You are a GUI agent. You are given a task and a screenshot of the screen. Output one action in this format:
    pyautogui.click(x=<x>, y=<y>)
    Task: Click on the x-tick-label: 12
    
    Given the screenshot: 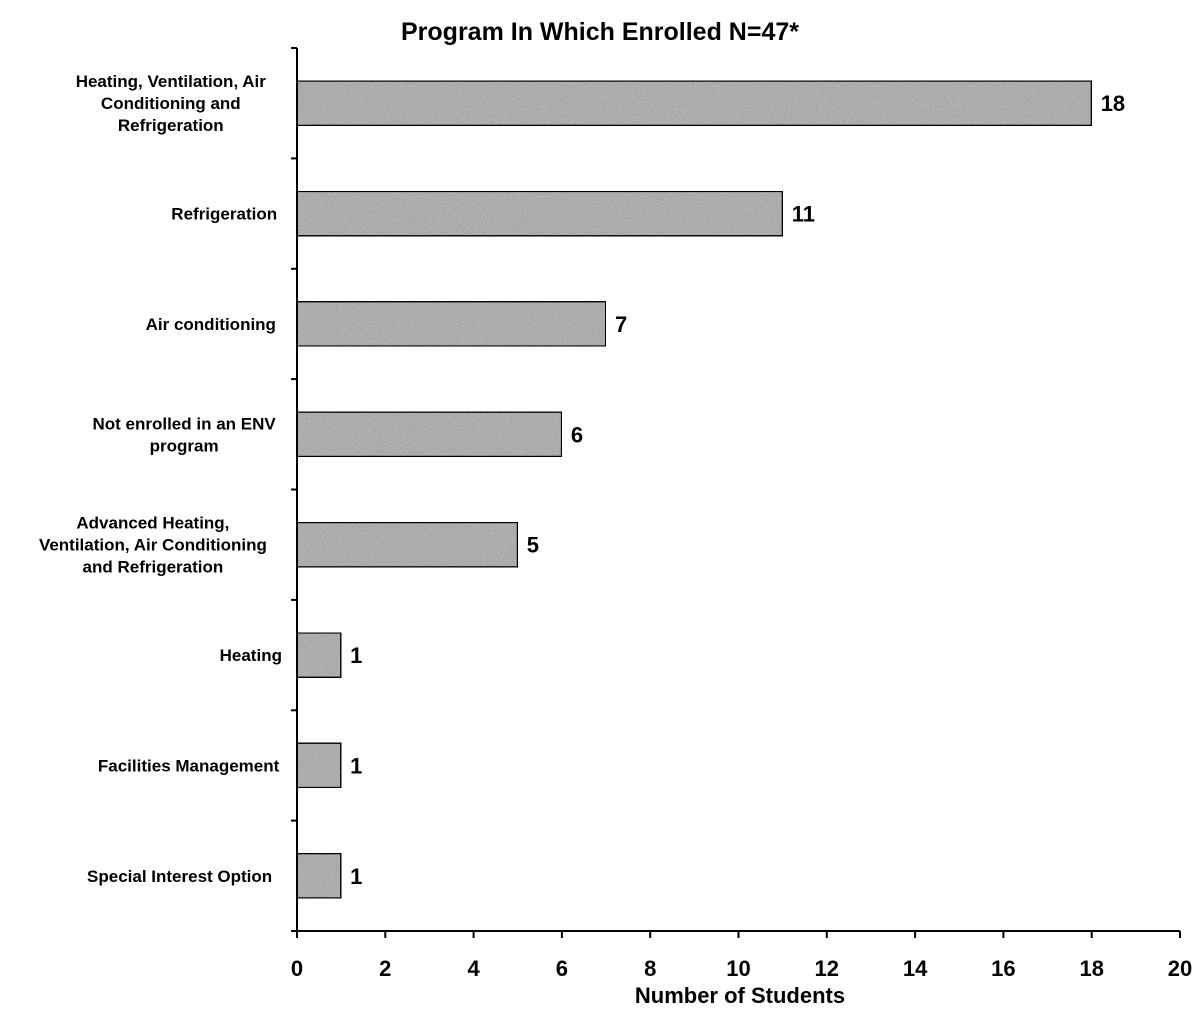 What is the action you would take?
    pyautogui.click(x=827, y=968)
    